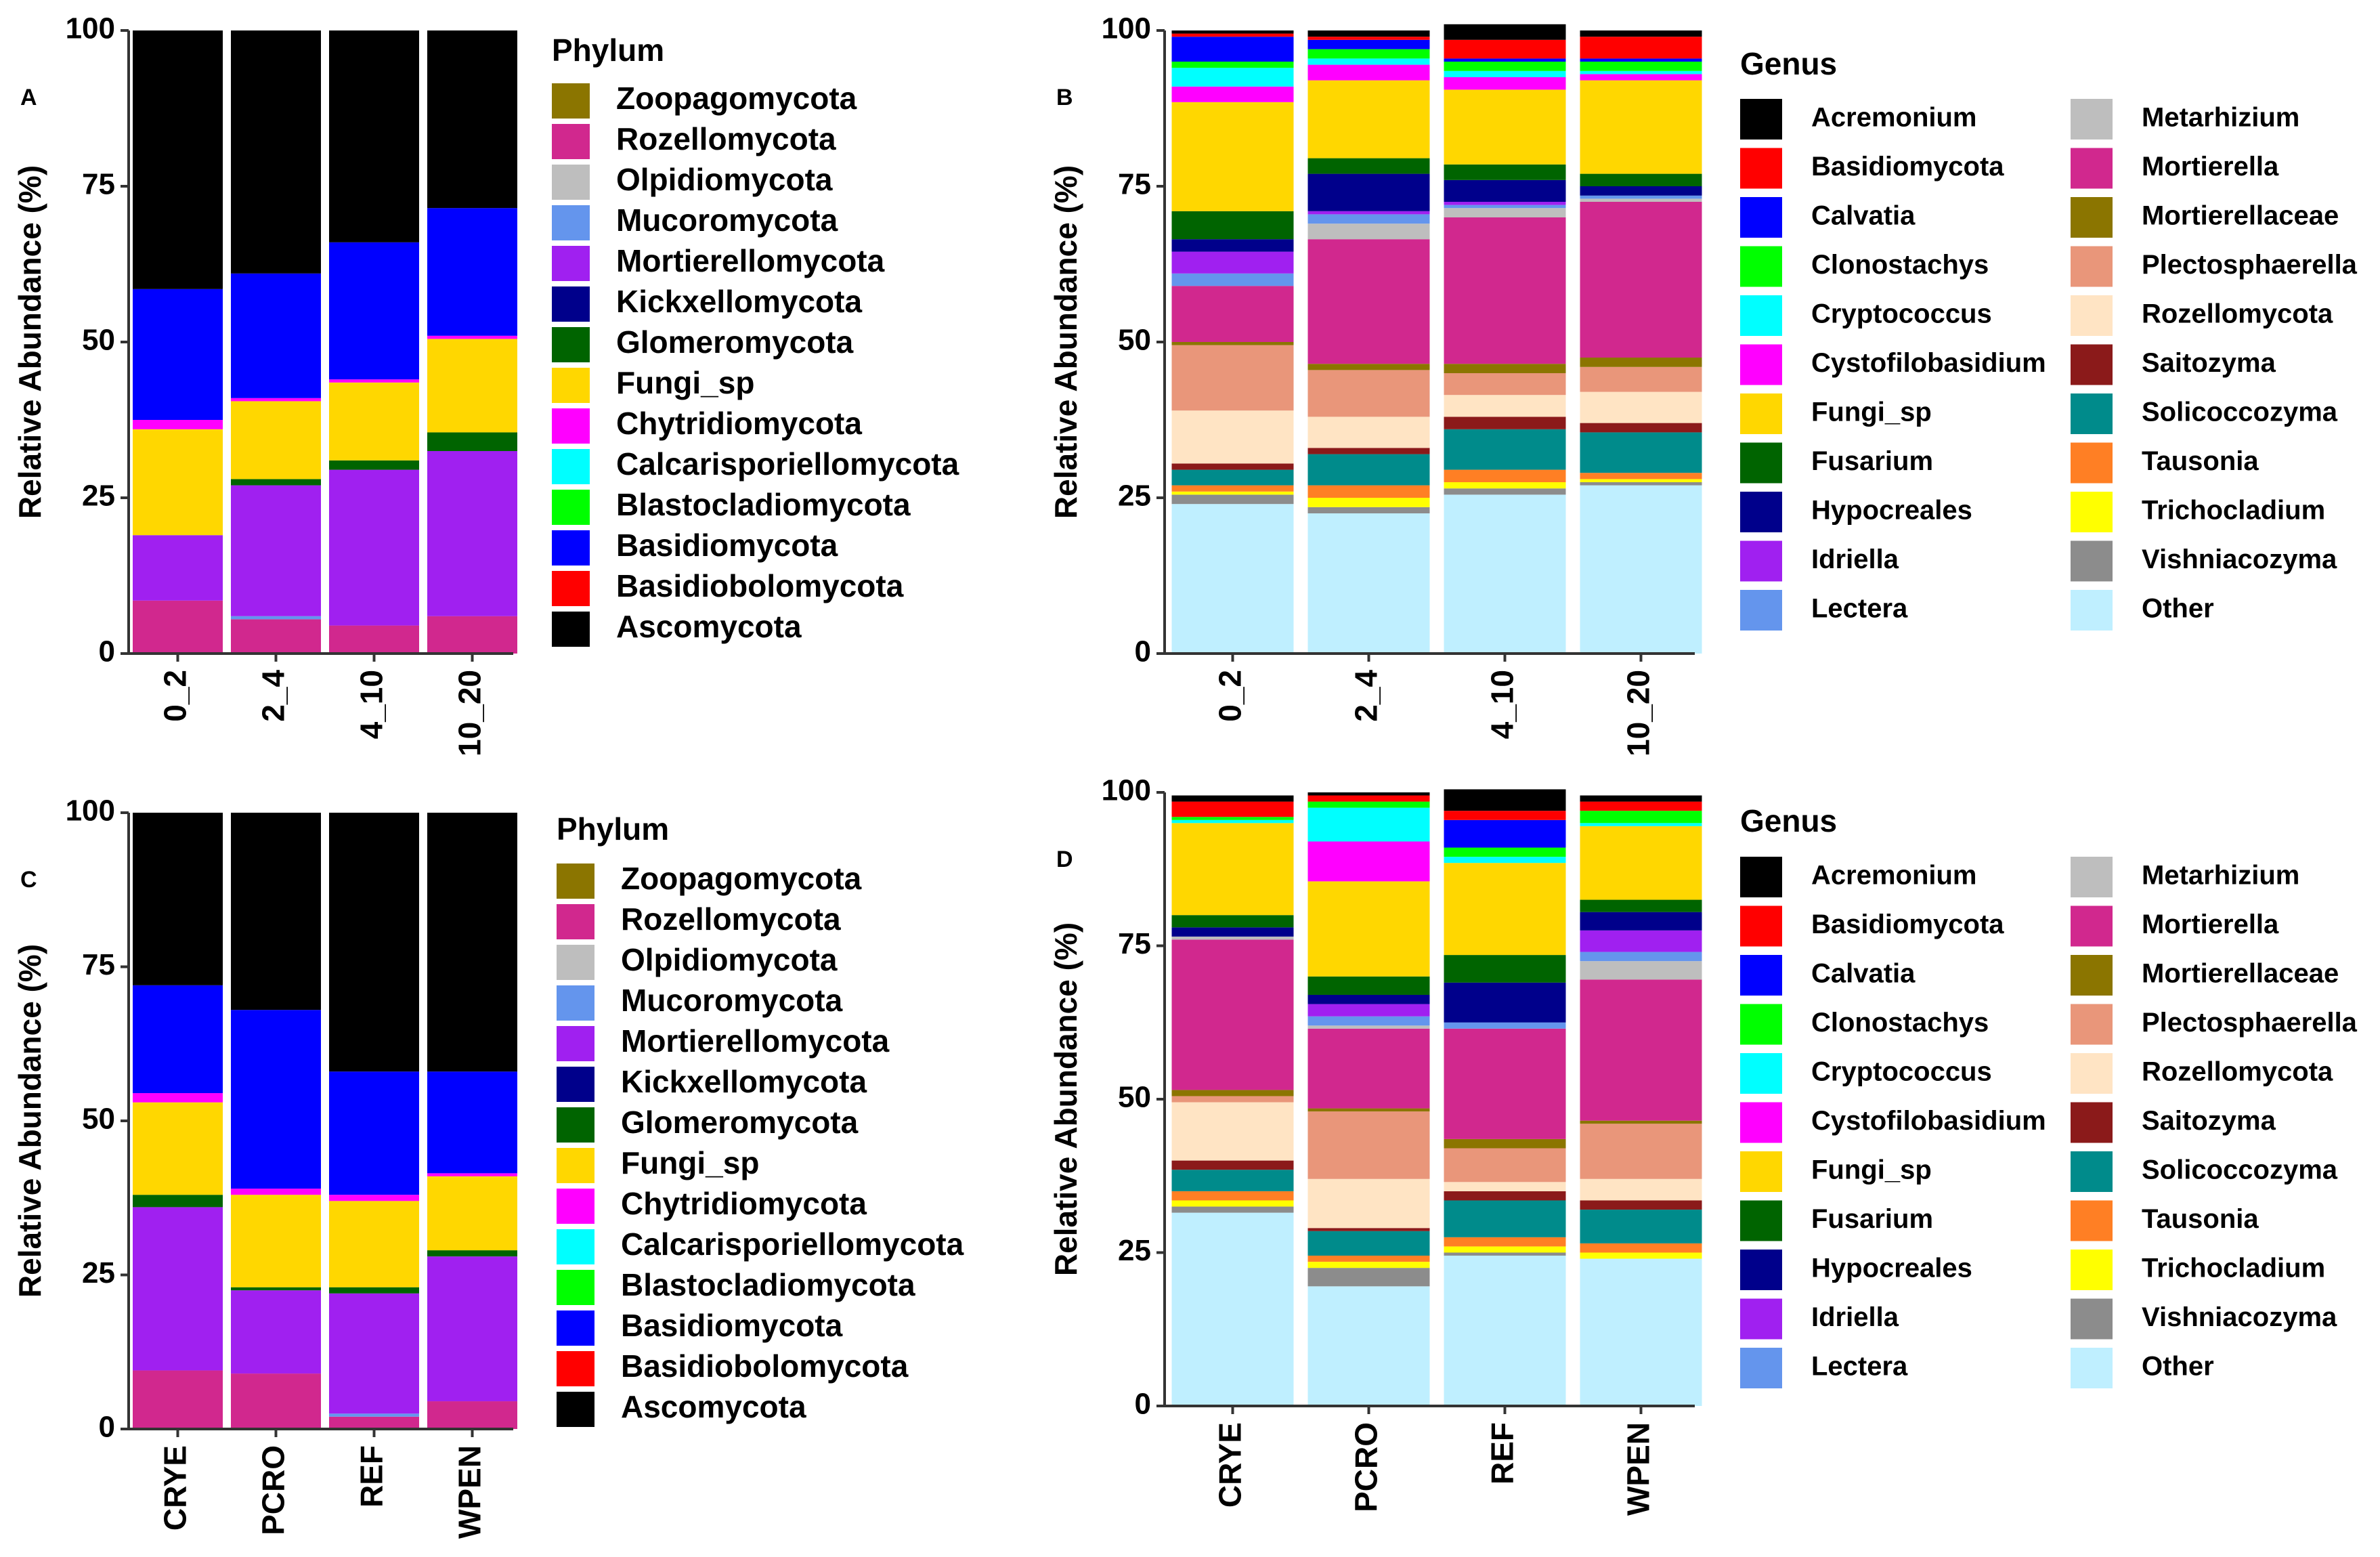 Image resolution: width=2380 pixels, height=1557 pixels. What do you see at coordinates (1641, 428) in the screenshot?
I see `bar-segment-10-20-saitozyma` at bounding box center [1641, 428].